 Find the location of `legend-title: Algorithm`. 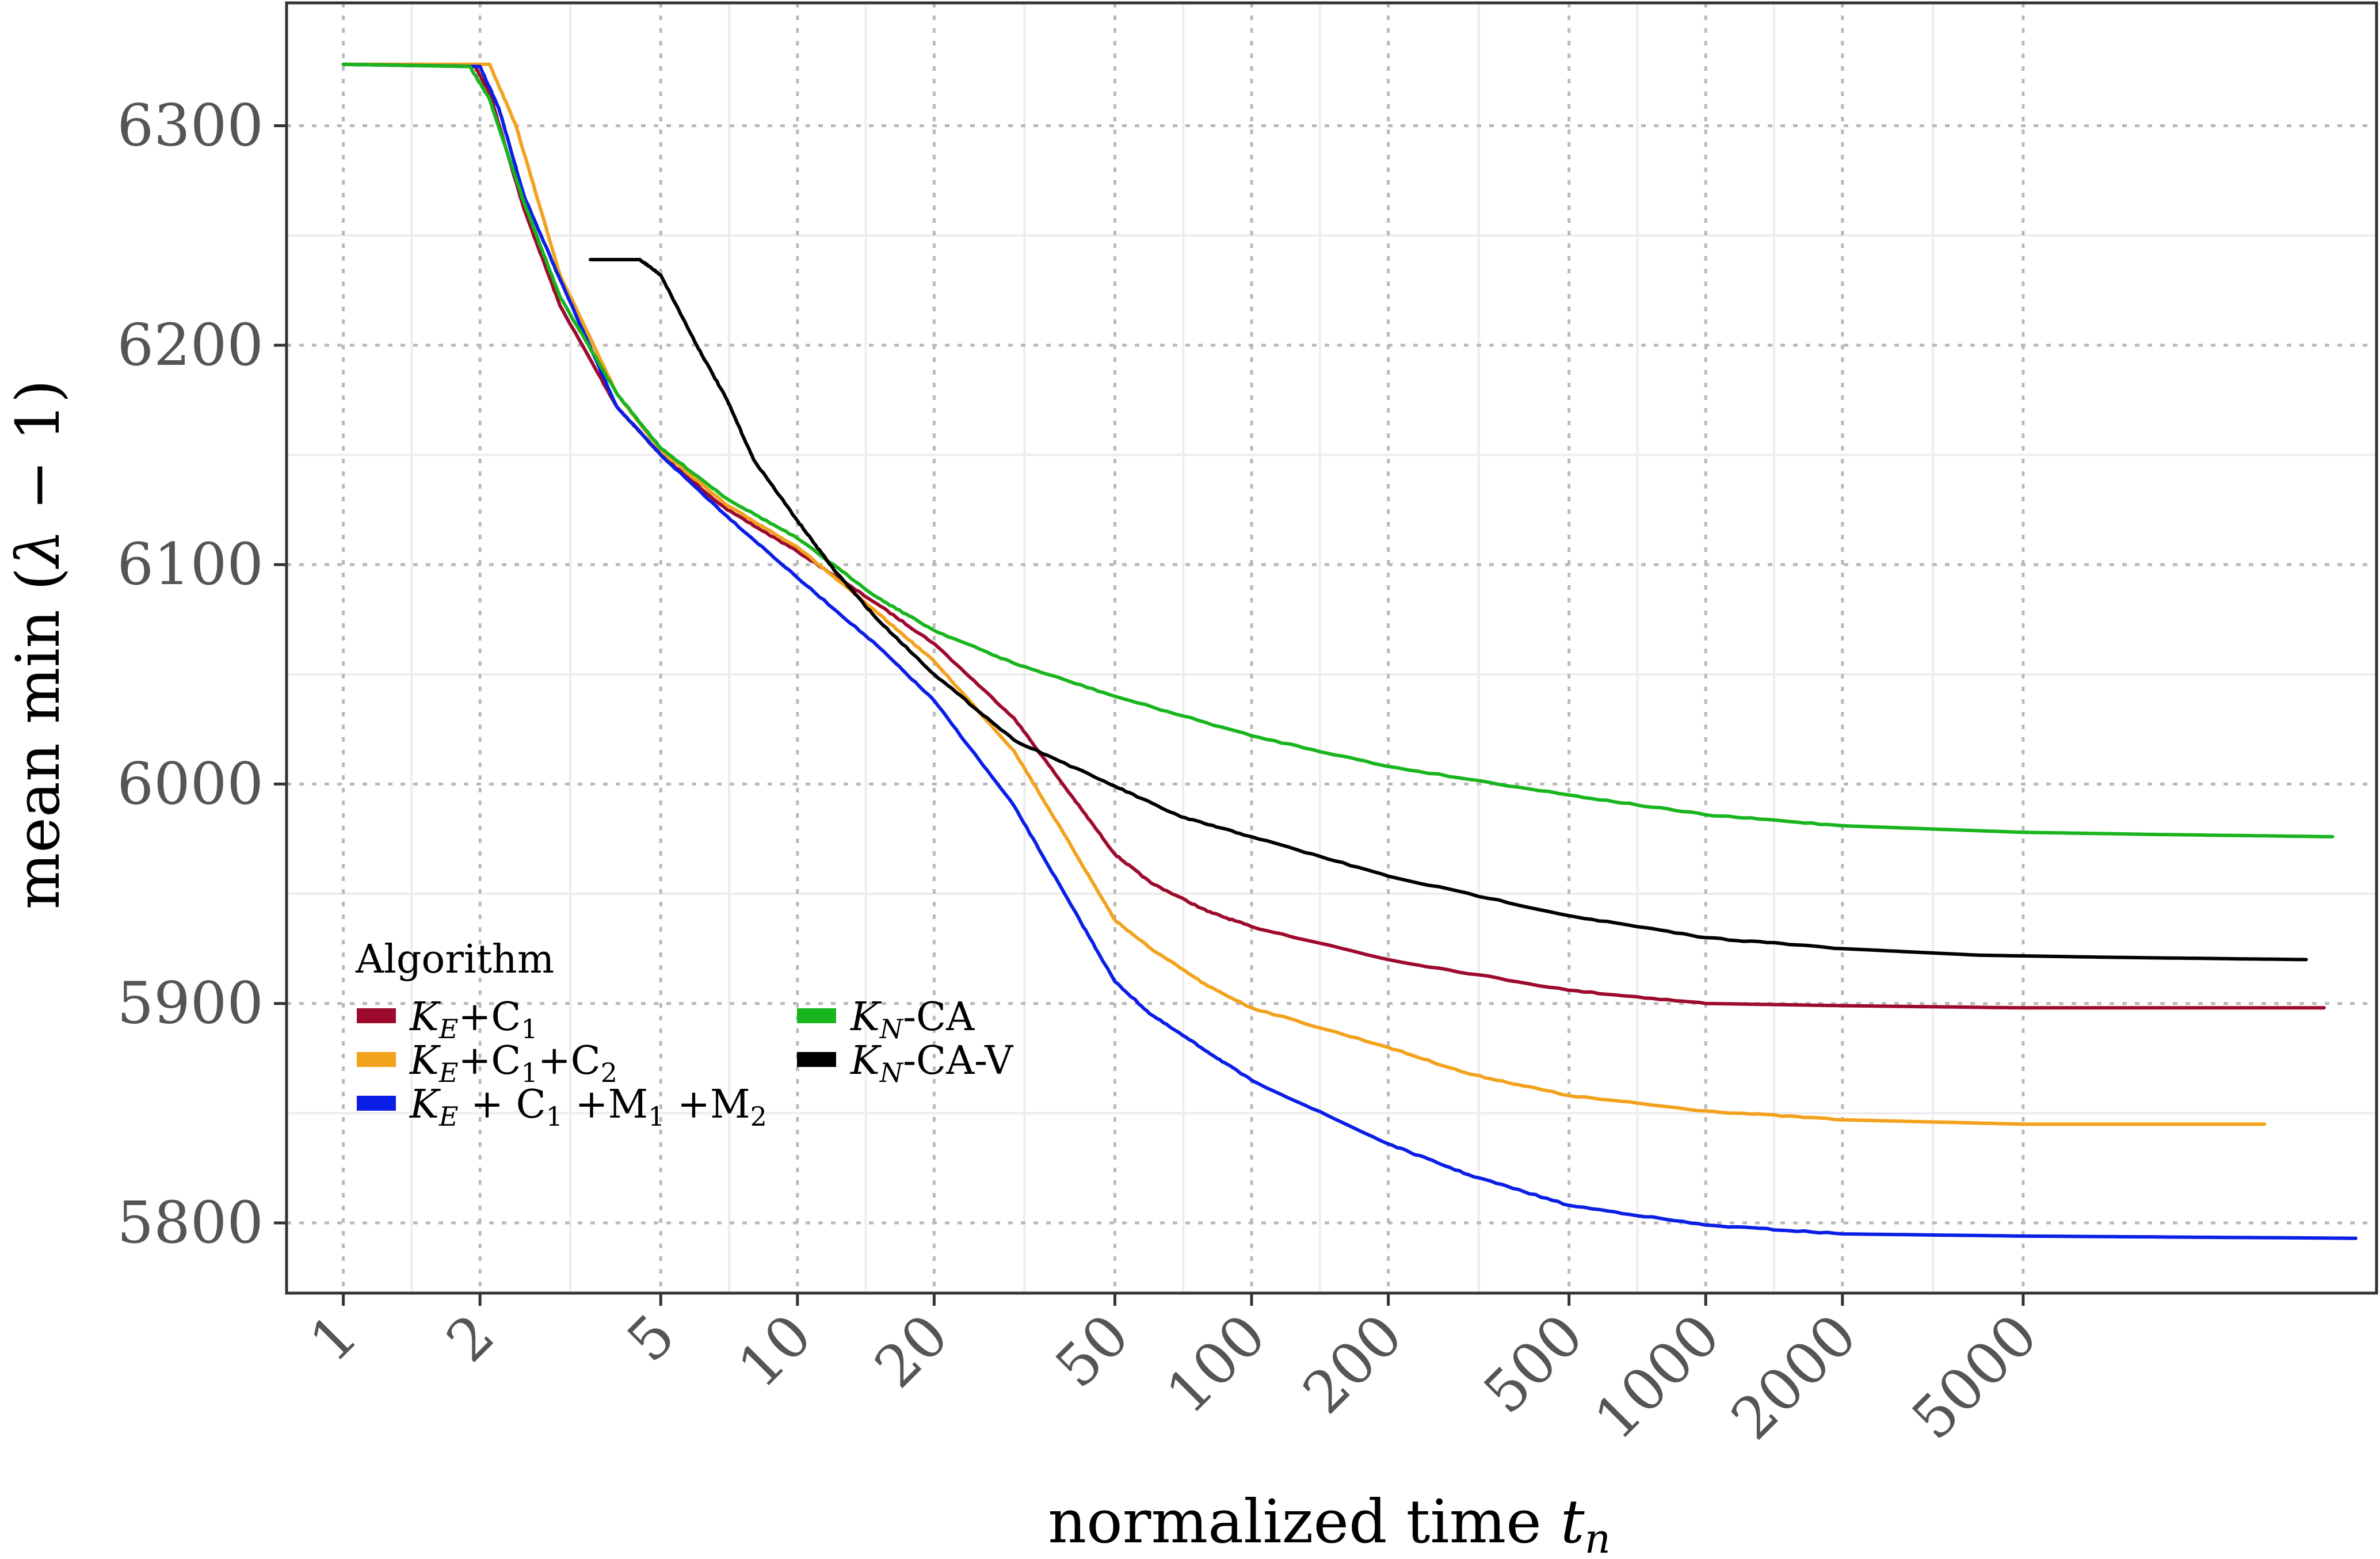

legend-title: Algorithm is located at coordinates (454, 959).